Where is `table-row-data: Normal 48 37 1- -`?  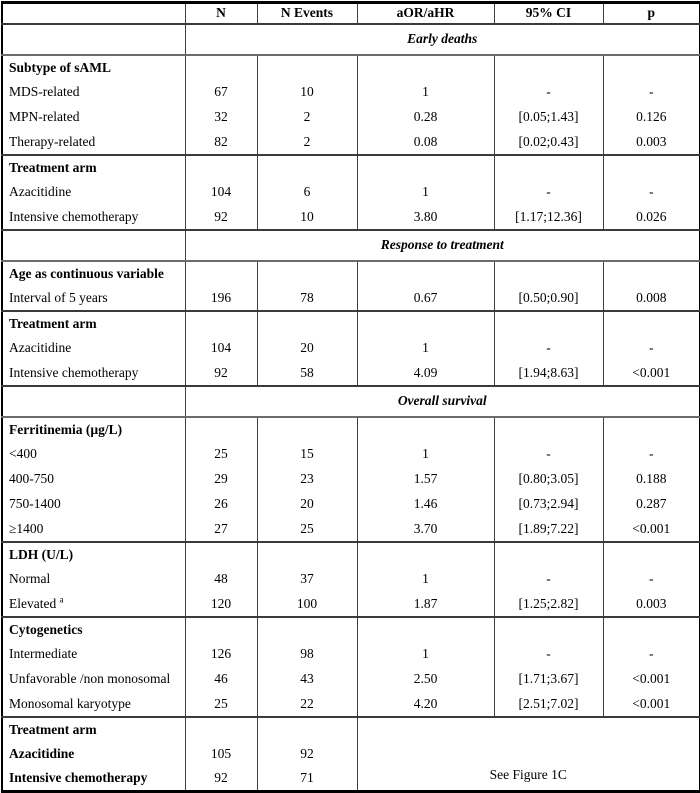 table-row-data: Normal 48 37 1- - is located at coordinates (351, 579).